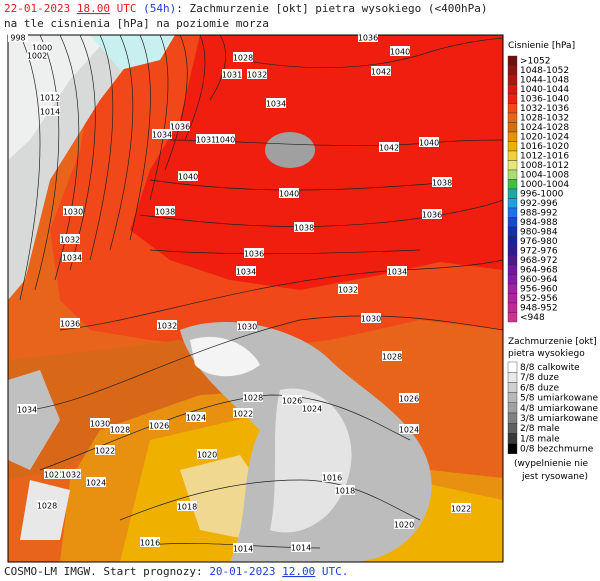 The height and width of the screenshot is (581, 600). Describe the element at coordinates (539, 378) in the screenshot. I see `legend-label: 7/8 duze` at that location.